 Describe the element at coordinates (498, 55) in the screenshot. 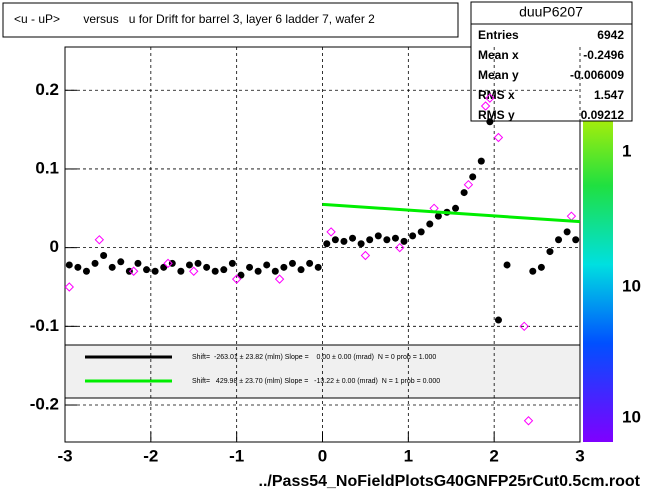

I see `stats-label: Mean x` at that location.